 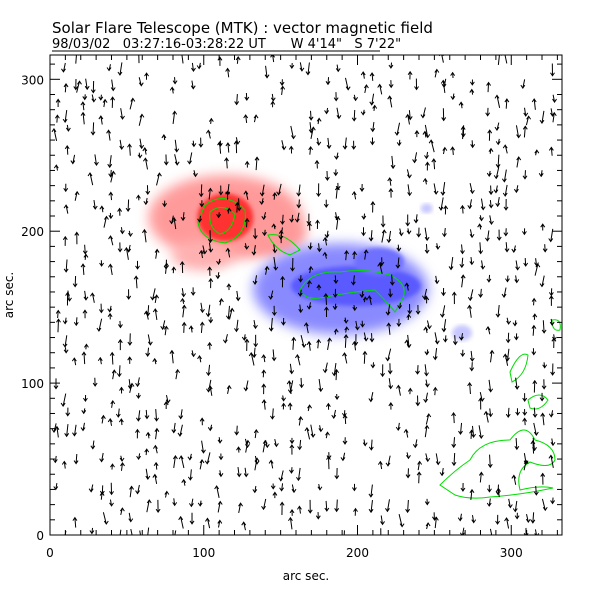 What do you see at coordinates (203, 553) in the screenshot?
I see `x-tick-label: 100` at bounding box center [203, 553].